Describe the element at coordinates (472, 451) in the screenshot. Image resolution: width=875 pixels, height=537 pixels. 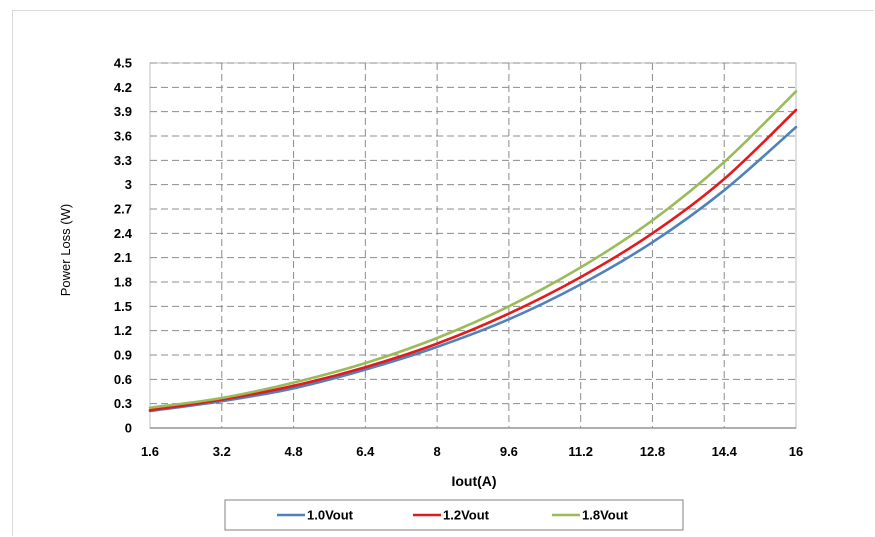
I see `x-tick-labels: 1.6 3.2 4.8 6.4 8 9.6 11.2 12.8 14.4 16` at that location.